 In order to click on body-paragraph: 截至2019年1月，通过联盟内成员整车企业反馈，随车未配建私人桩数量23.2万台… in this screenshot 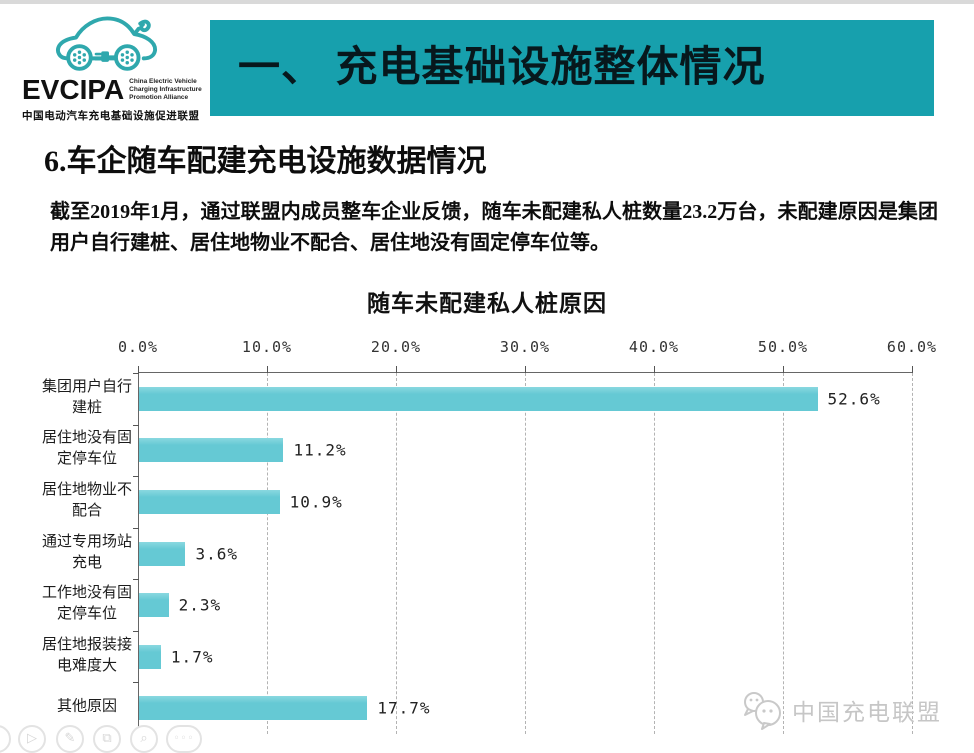, I will do `click(494, 227)`.